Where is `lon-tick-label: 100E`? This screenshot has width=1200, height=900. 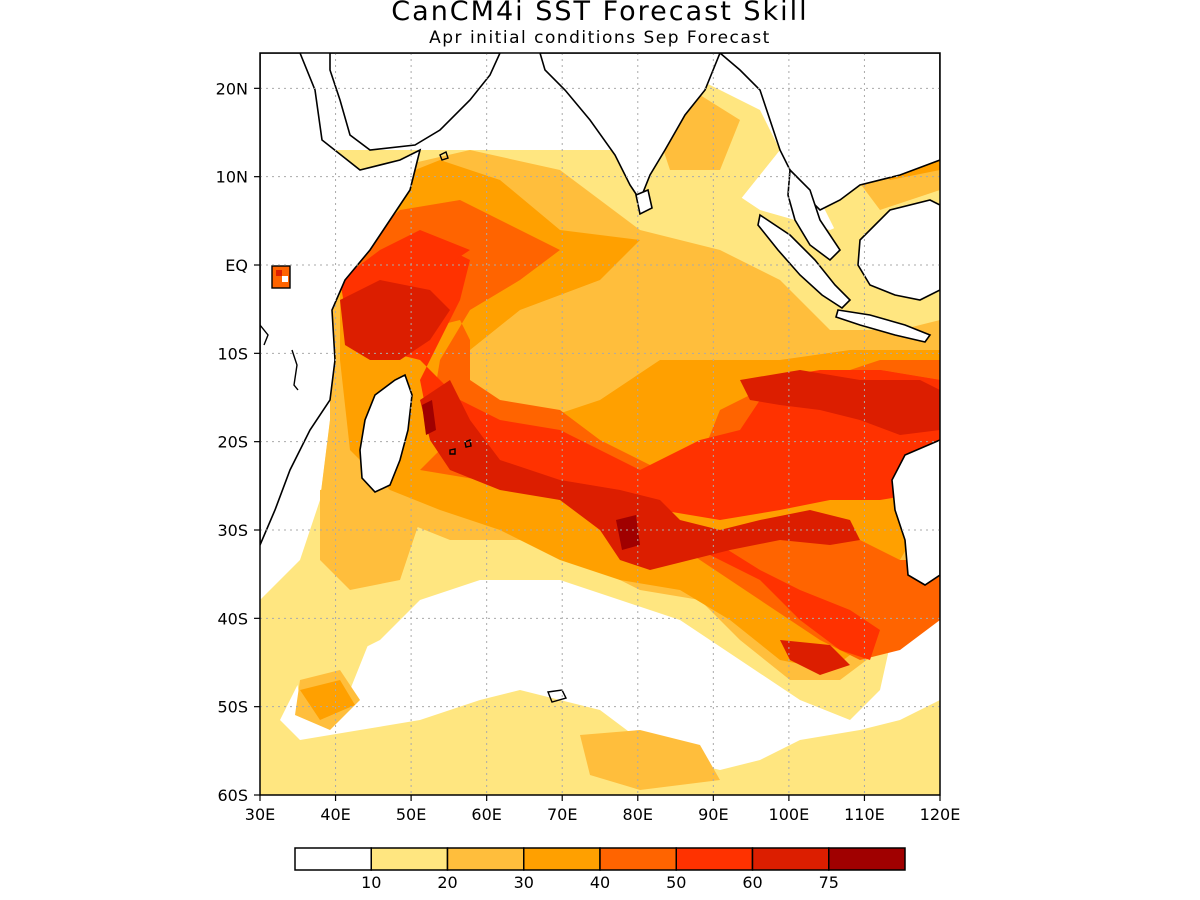 lon-tick-label: 100E is located at coordinates (789, 814).